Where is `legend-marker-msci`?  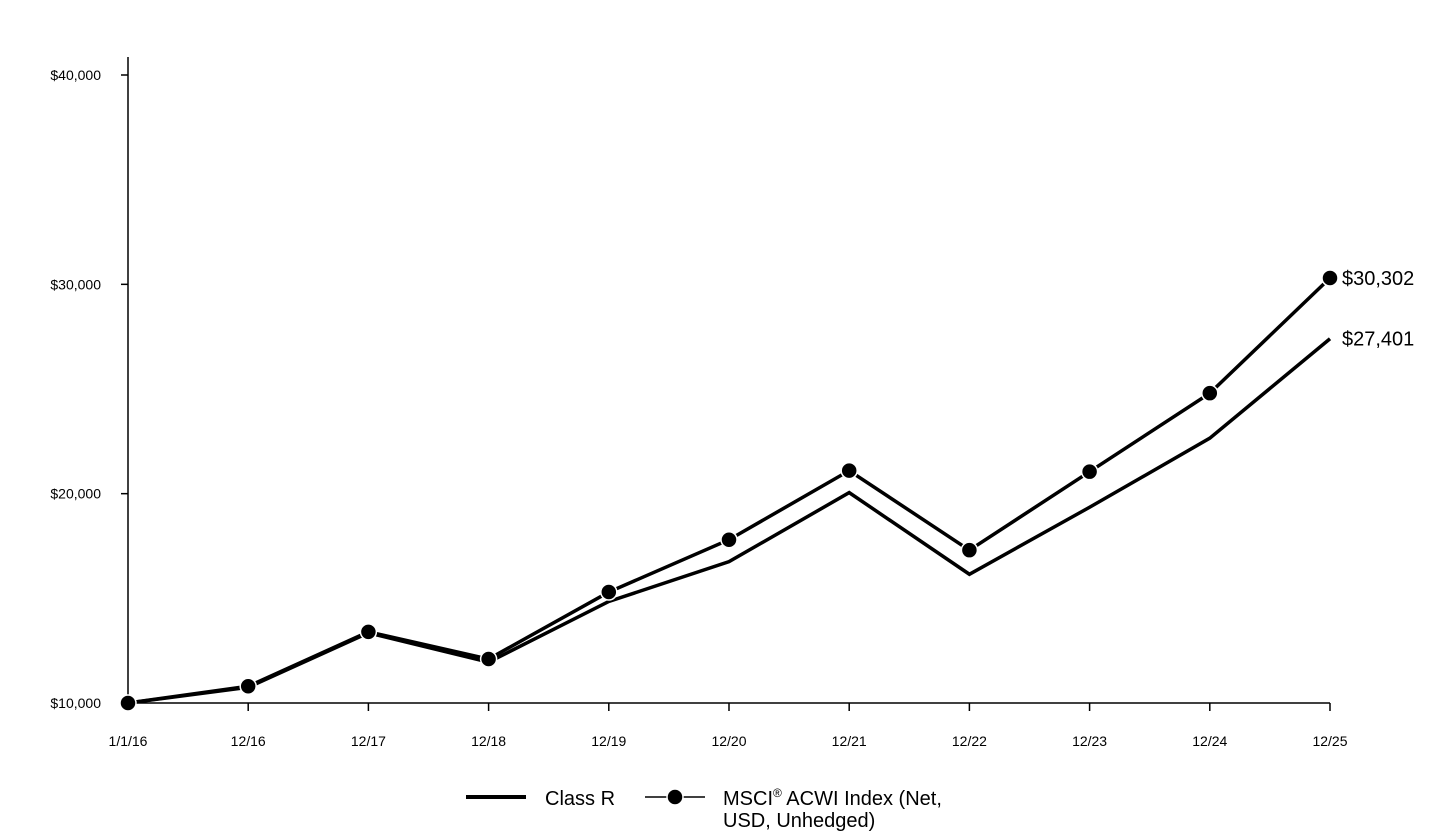 legend-marker-msci is located at coordinates (675, 797).